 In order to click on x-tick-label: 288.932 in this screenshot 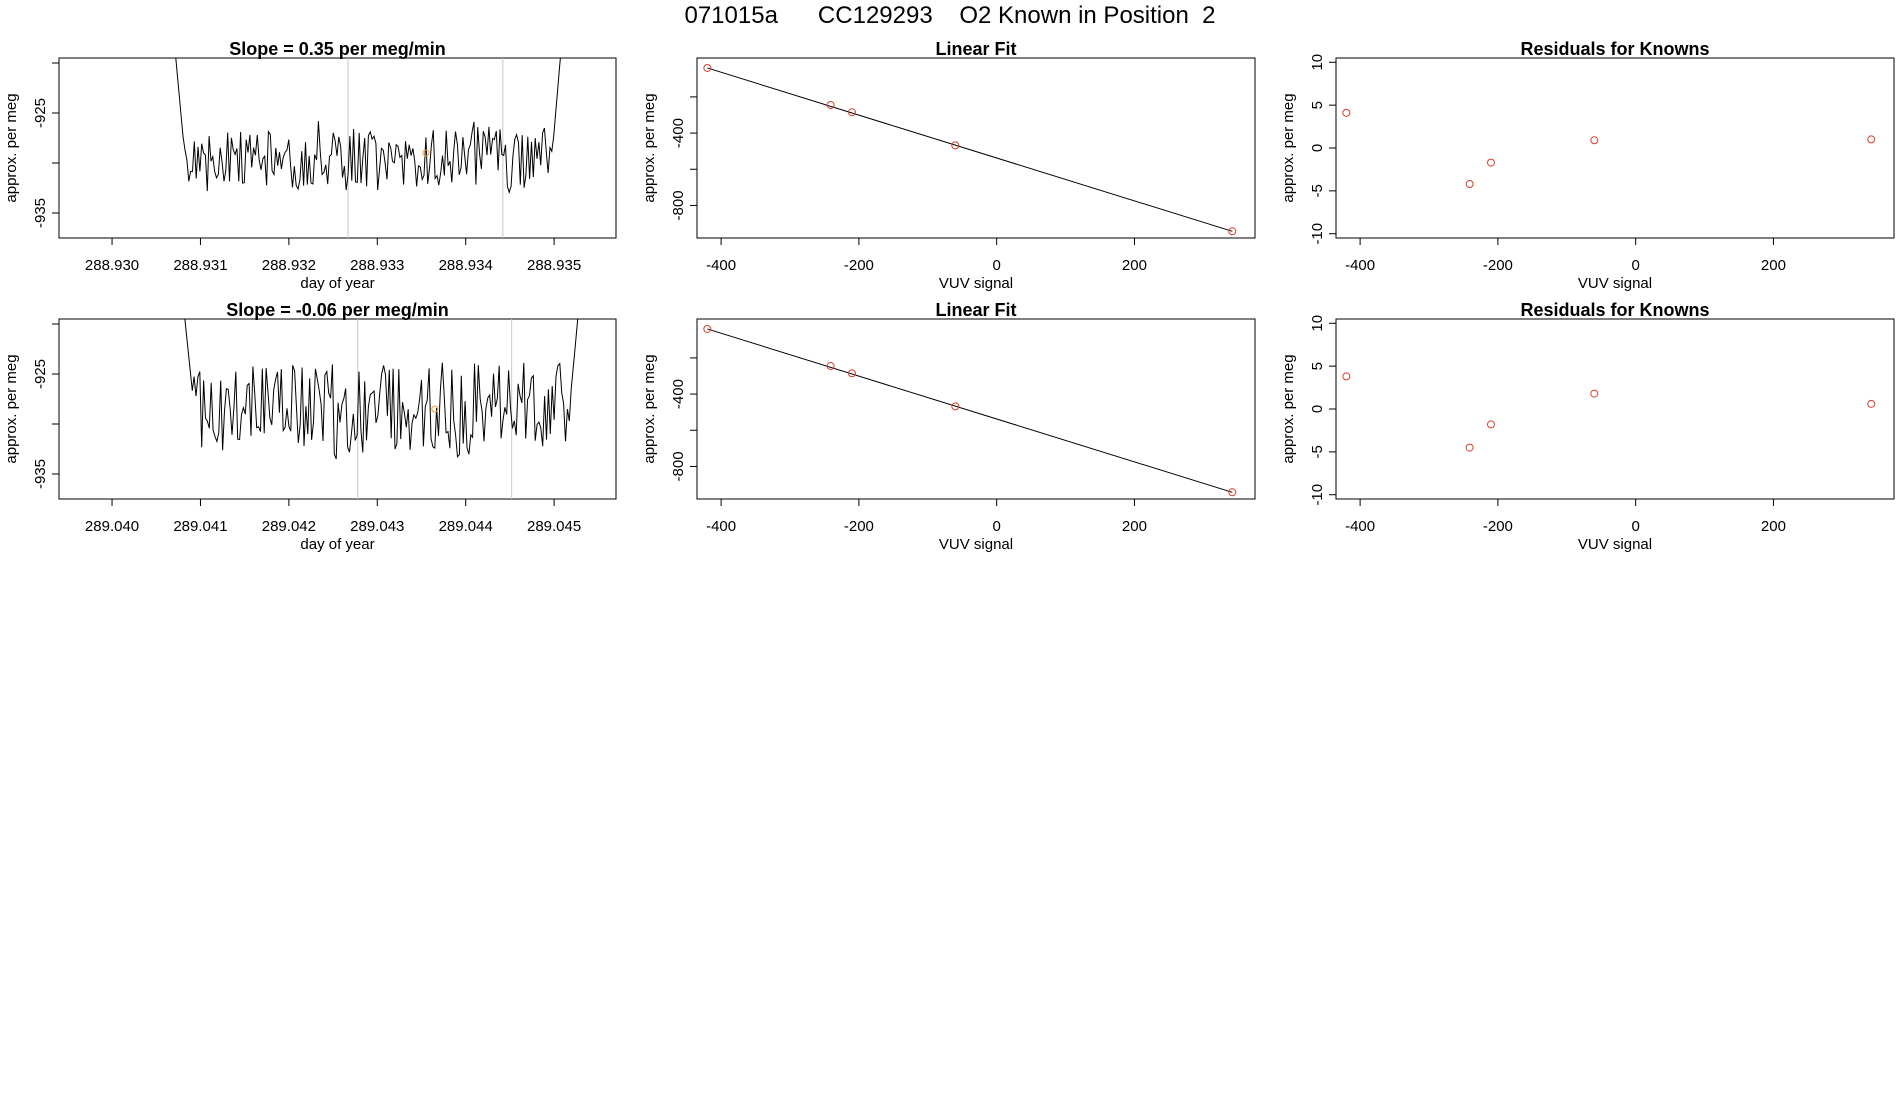, I will do `click(289, 265)`.